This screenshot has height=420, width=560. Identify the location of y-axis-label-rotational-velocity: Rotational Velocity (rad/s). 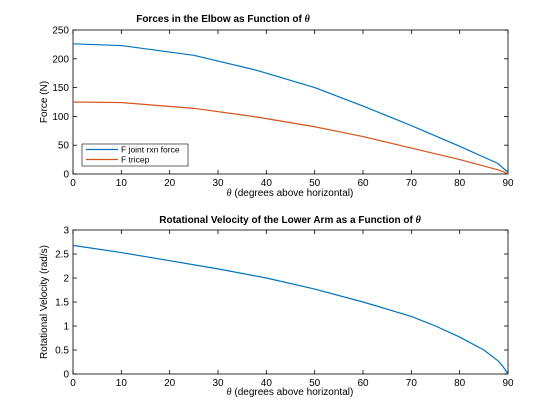
(44, 302).